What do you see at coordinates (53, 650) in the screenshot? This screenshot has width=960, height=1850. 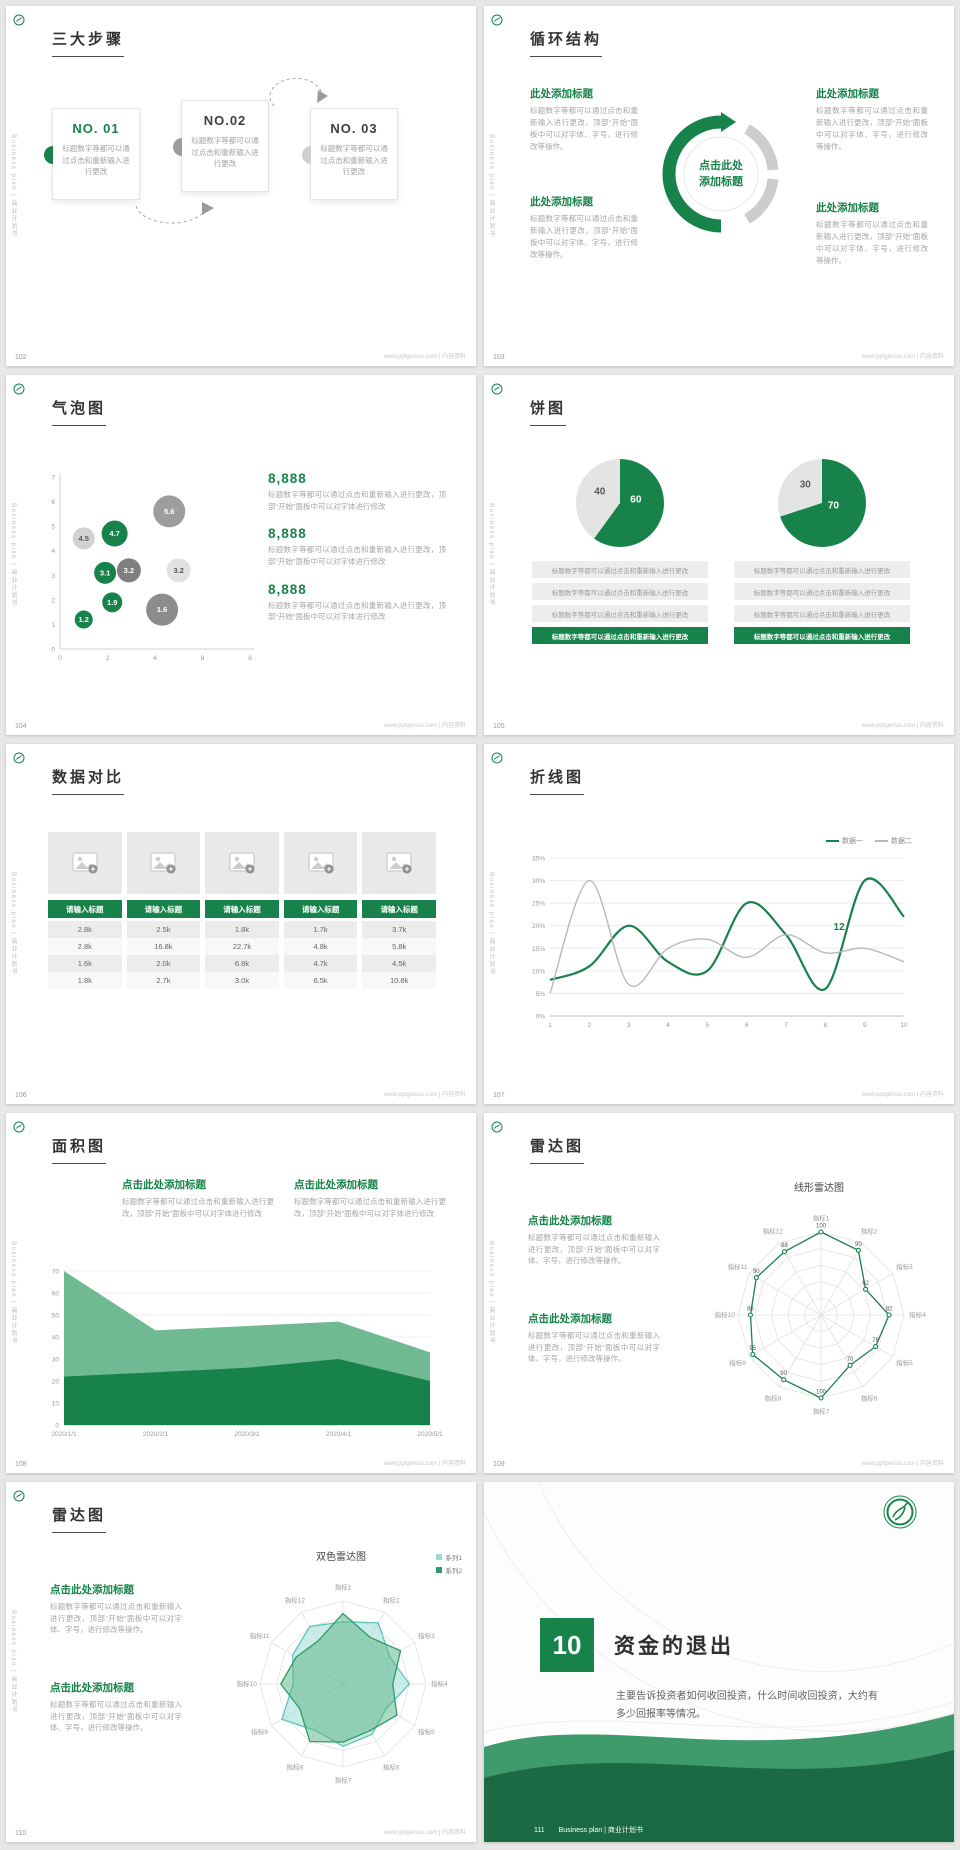 I see `svg-text: 0` at bounding box center [53, 650].